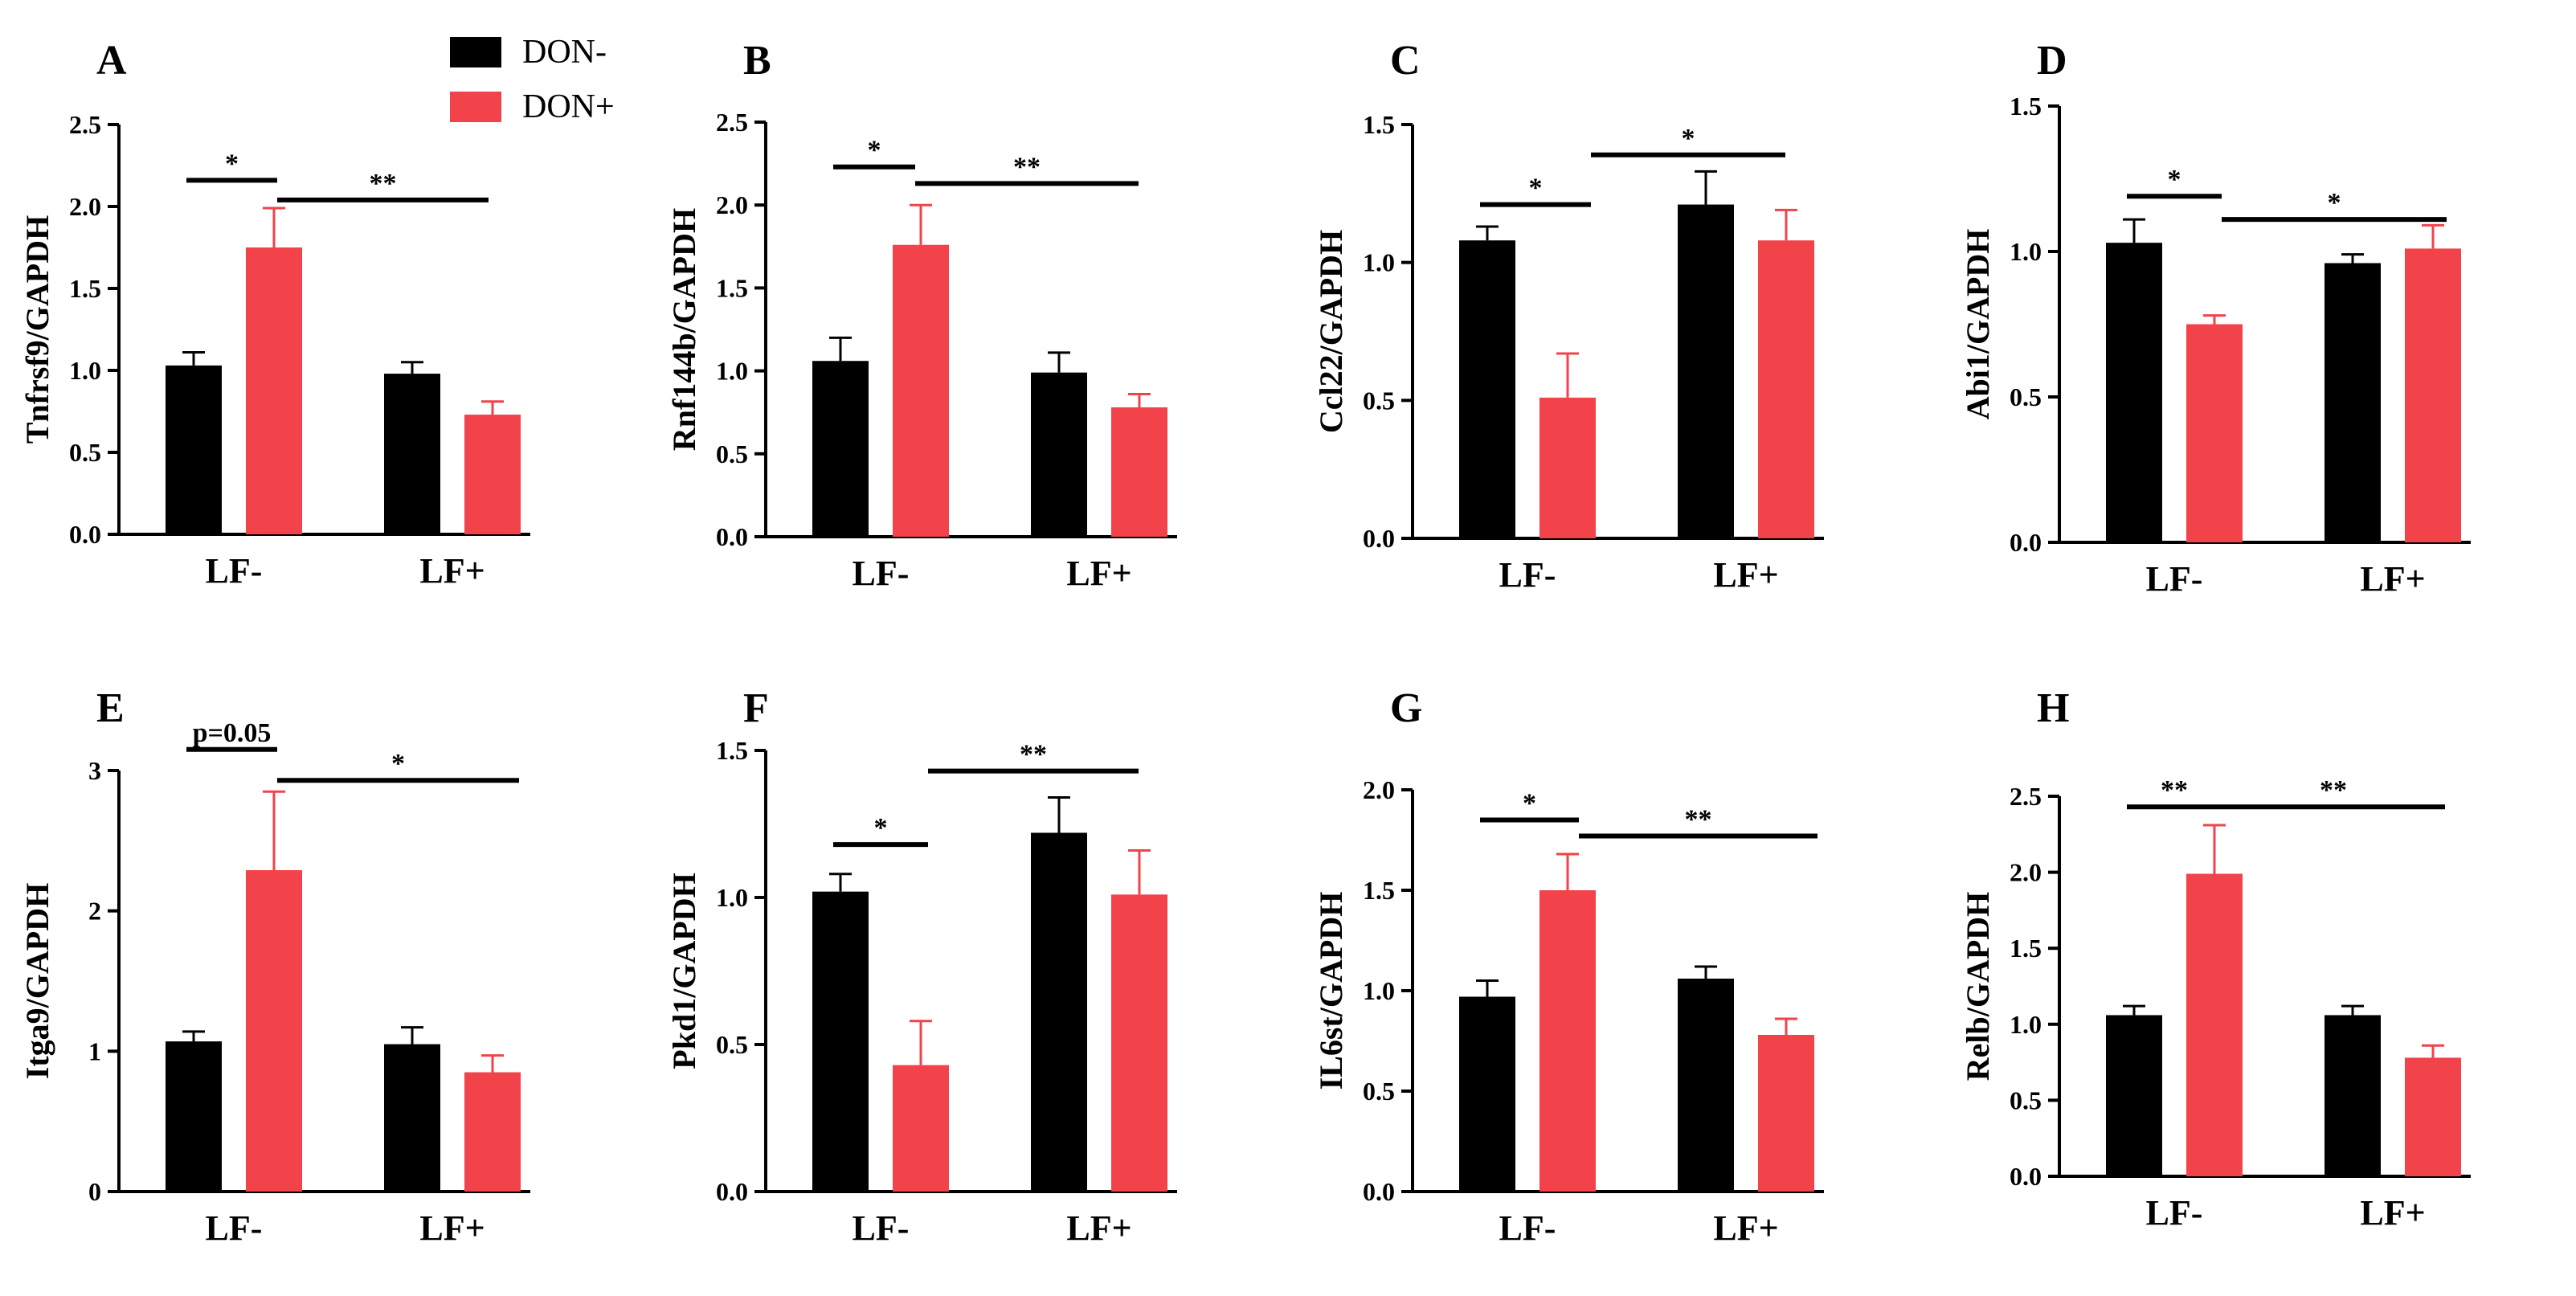  Describe the element at coordinates (37, 329) in the screenshot. I see `y-axis-label: Tnfrsf9/GAPDH` at that location.